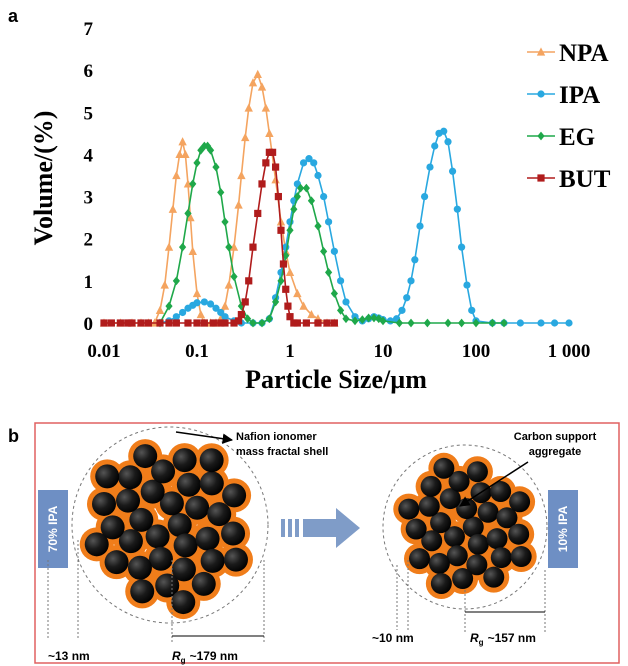  I want to click on rg-symbol: R, so click(176, 656).